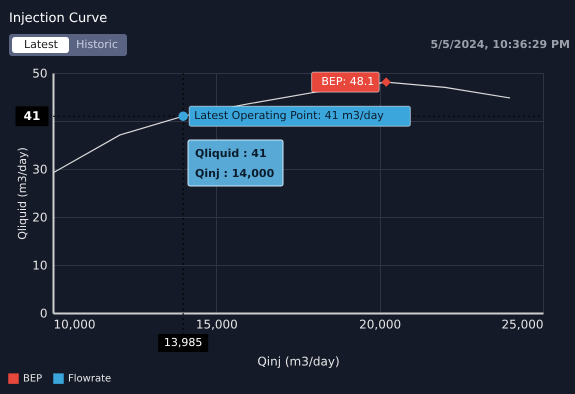  I want to click on x-axis-title: Qinj (m3/day), so click(298, 361).